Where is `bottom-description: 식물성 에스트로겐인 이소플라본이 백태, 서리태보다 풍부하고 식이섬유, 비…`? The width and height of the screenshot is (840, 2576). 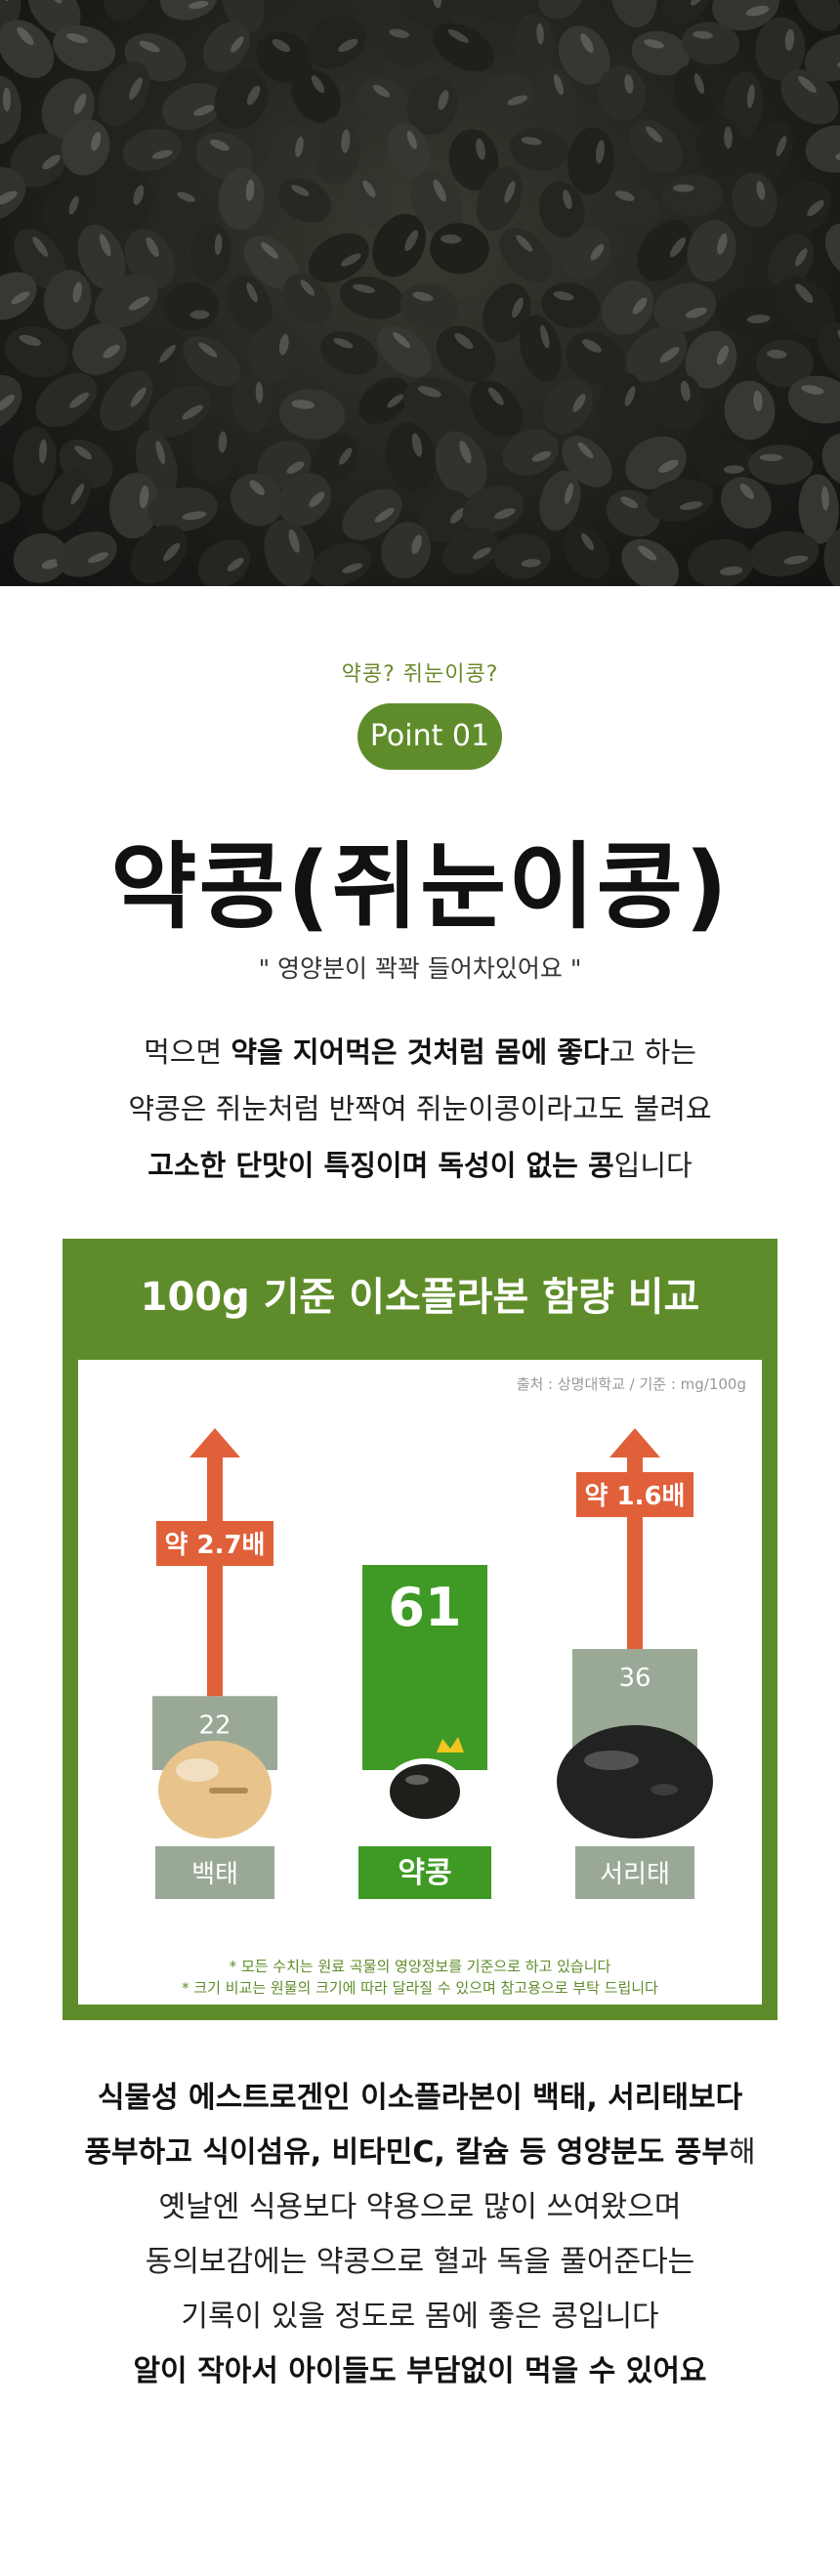 bottom-description: 식물성 에스트로겐인 이소플라본이 백태, 서리태보다 풍부하고 식이섬유, 비… is located at coordinates (420, 2235).